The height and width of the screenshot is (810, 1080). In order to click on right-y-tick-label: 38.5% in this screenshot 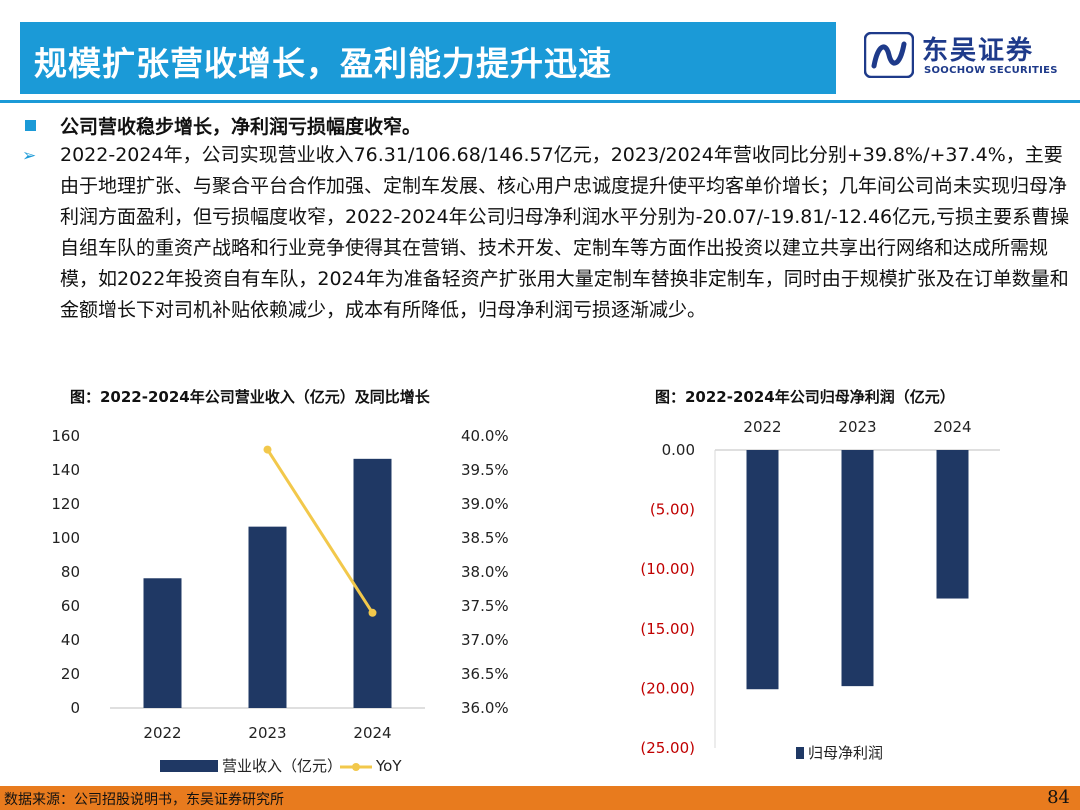, I will do `click(485, 538)`.